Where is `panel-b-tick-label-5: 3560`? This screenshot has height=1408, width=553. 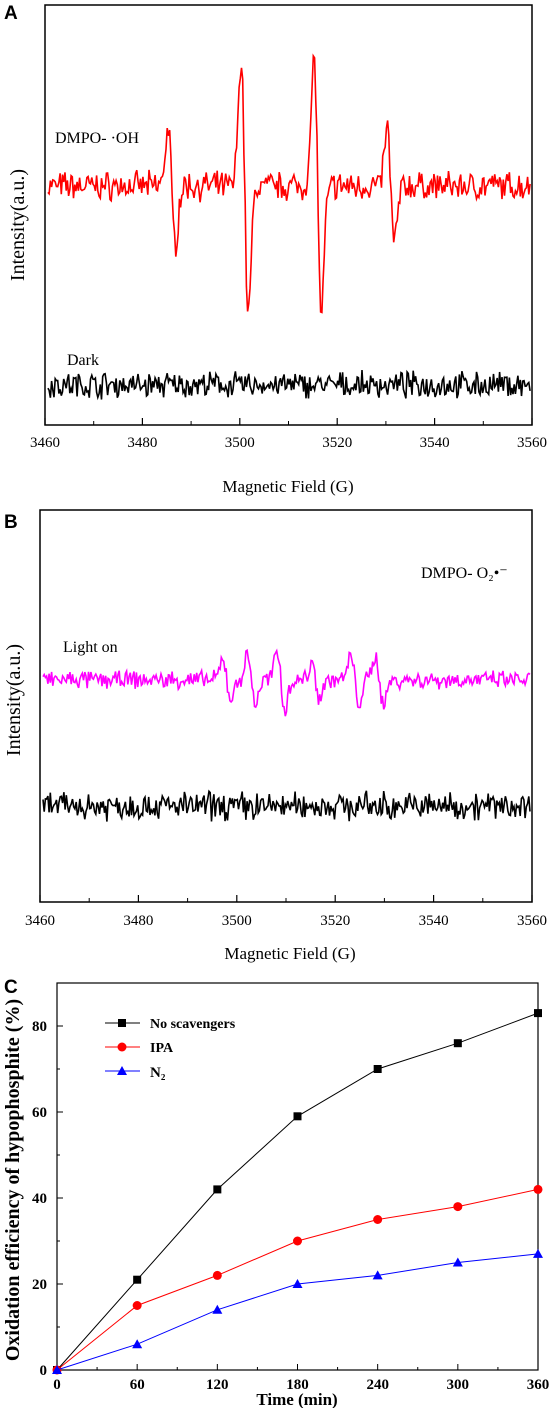 panel-b-tick-label-5: 3560 is located at coordinates (532, 921).